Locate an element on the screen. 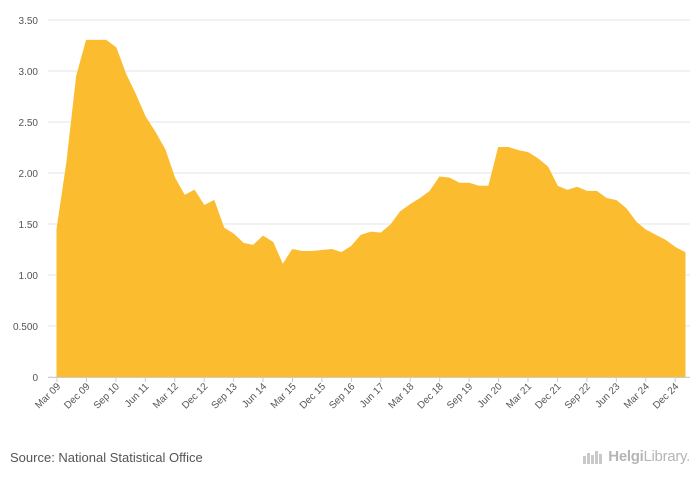  x-tick-label: Dec 15 is located at coordinates (313, 396).